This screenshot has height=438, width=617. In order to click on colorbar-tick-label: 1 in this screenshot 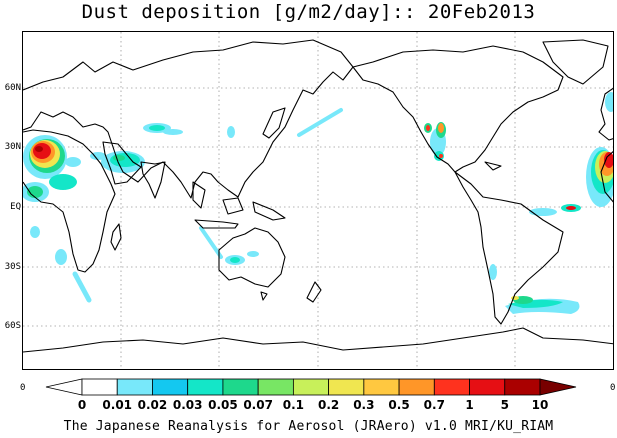, I will do `click(469, 405)`.